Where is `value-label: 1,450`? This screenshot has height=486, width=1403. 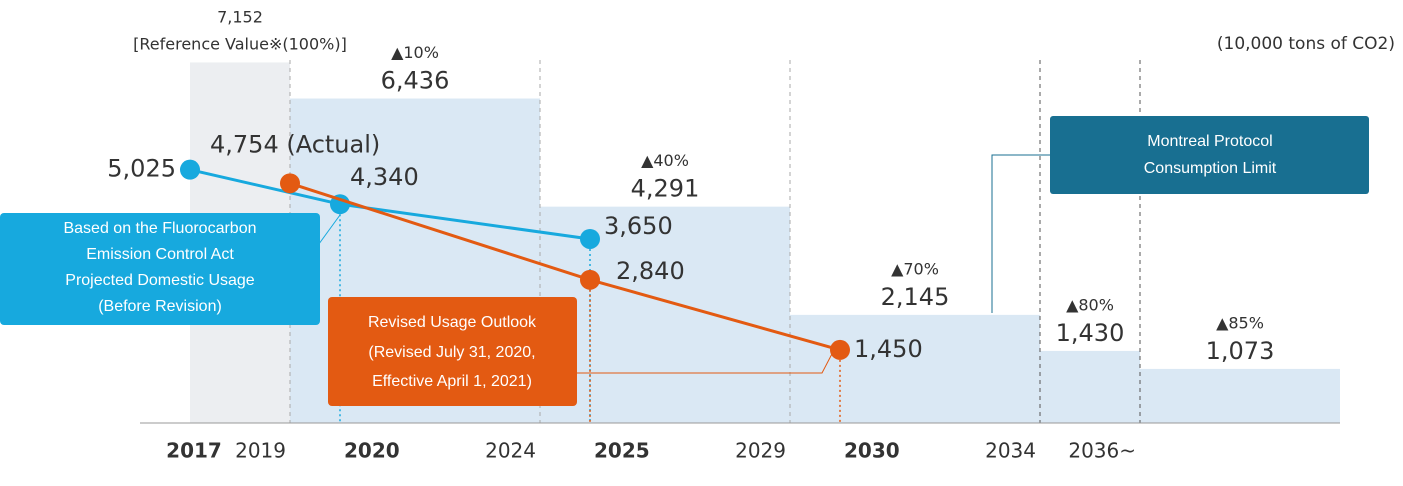 value-label: 1,450 is located at coordinates (888, 349).